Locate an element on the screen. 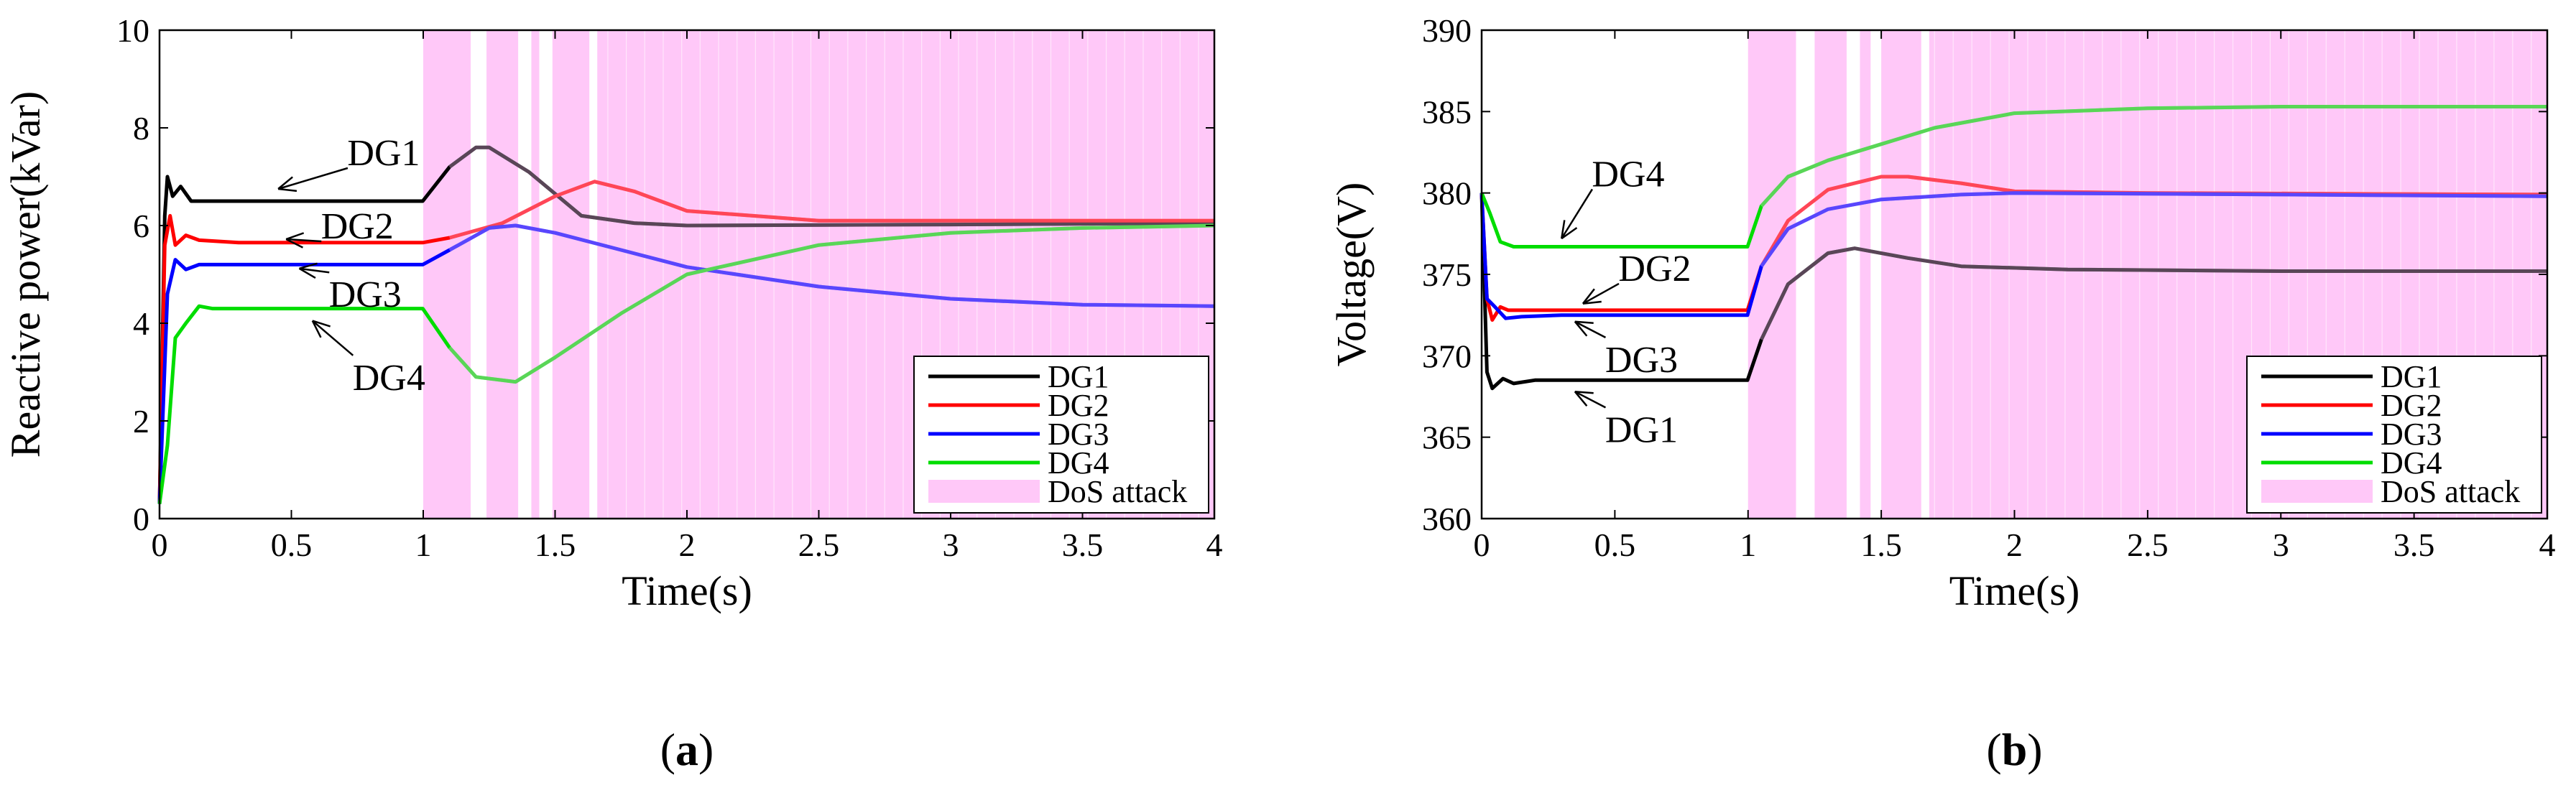 The image size is (2576, 798). chart-a-x-tick-label: 3.5 is located at coordinates (1083, 544).